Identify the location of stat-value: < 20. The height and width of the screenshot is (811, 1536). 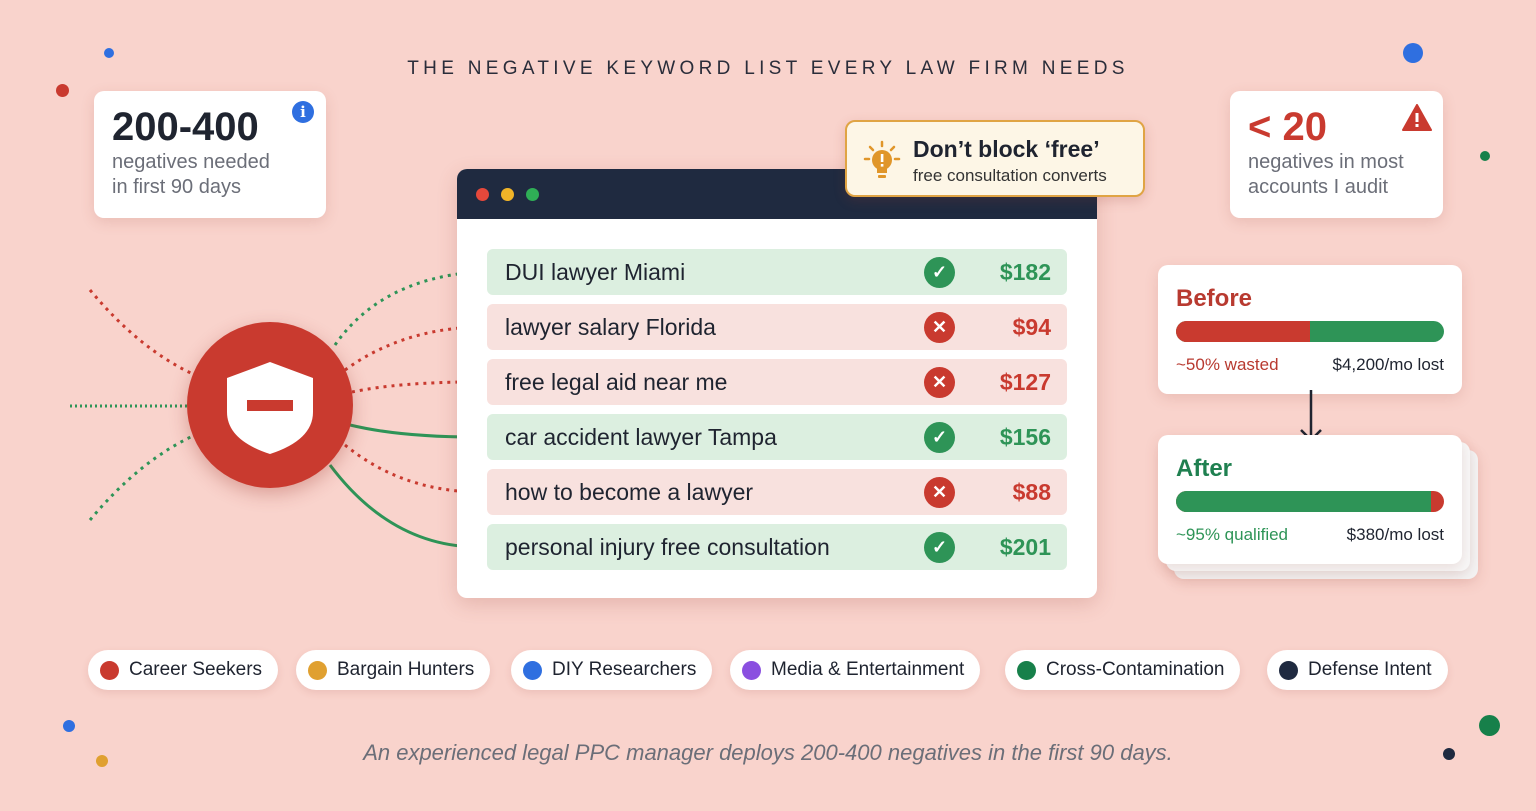
(1287, 127).